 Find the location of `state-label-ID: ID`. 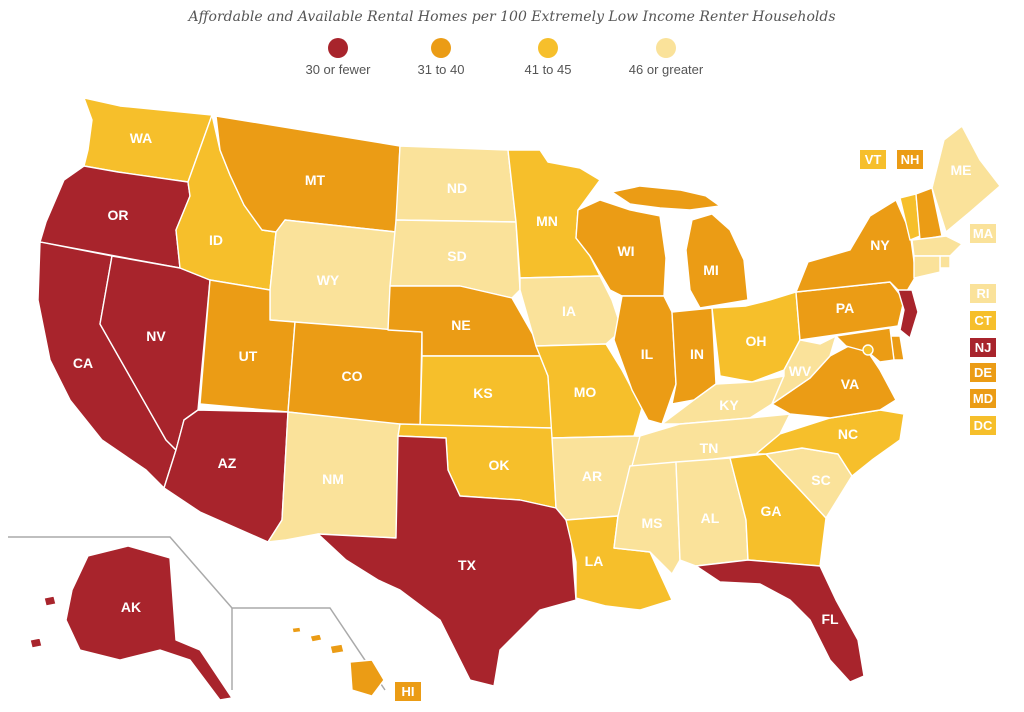

state-label-ID: ID is located at coordinates (216, 240).